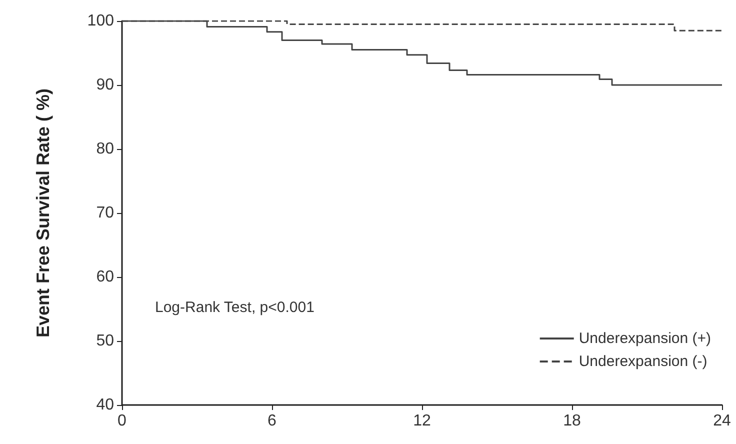  I want to click on y-tick-label: 90, so click(105, 85).